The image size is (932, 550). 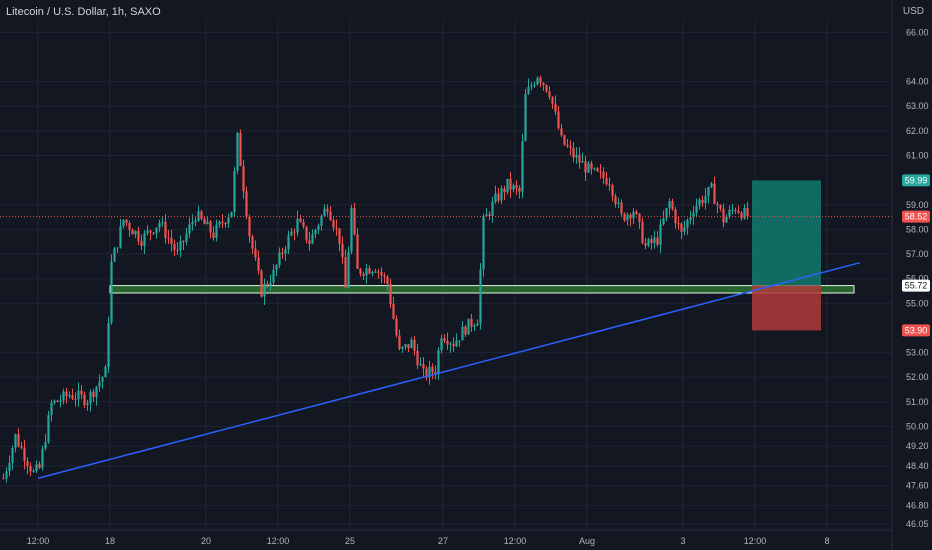 I want to click on price-badge-label: 59.99, so click(x=916, y=180).